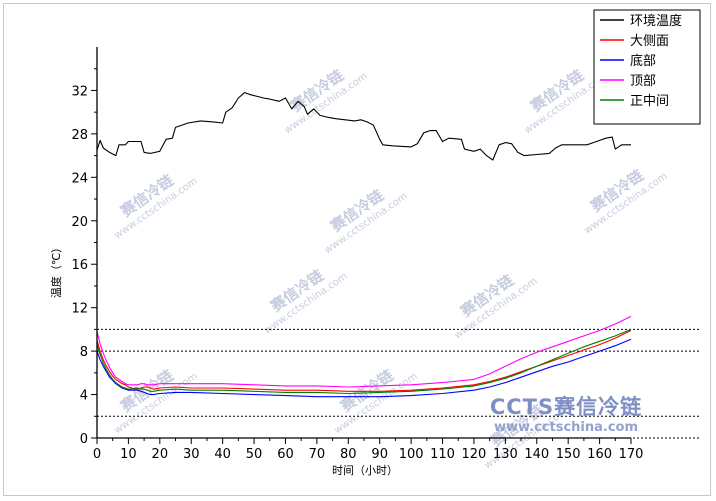  What do you see at coordinates (84, 396) in the screenshot?
I see `y-tick-label: 4` at bounding box center [84, 396].